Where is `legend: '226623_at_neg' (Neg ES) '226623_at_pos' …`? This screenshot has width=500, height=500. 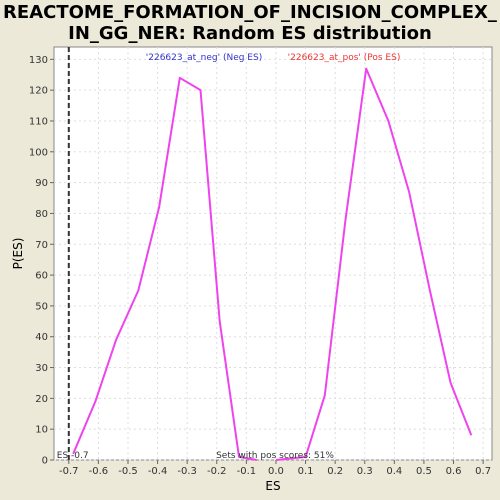
legend: '226623_at_neg' (Neg ES) '226623_at_pos' … is located at coordinates (273, 58).